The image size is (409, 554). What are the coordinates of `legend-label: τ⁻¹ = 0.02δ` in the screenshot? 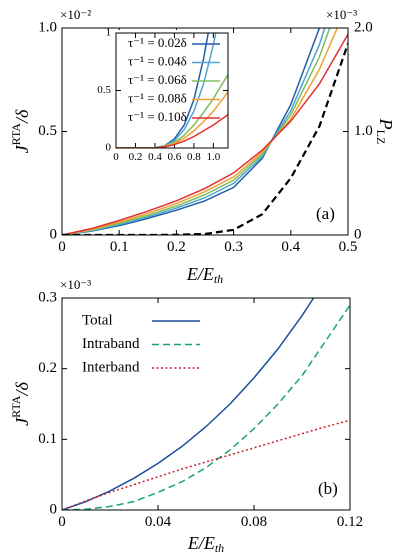 It's located at (157, 42).